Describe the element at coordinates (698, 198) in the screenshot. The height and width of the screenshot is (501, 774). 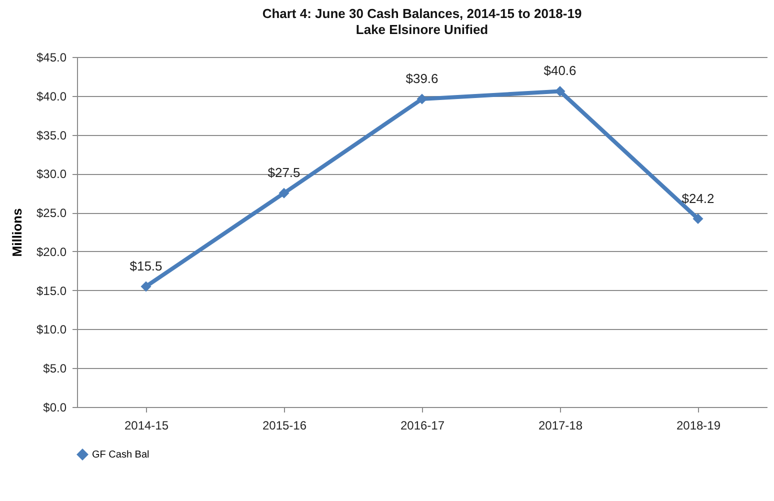
I see `data-label: $24.2` at that location.